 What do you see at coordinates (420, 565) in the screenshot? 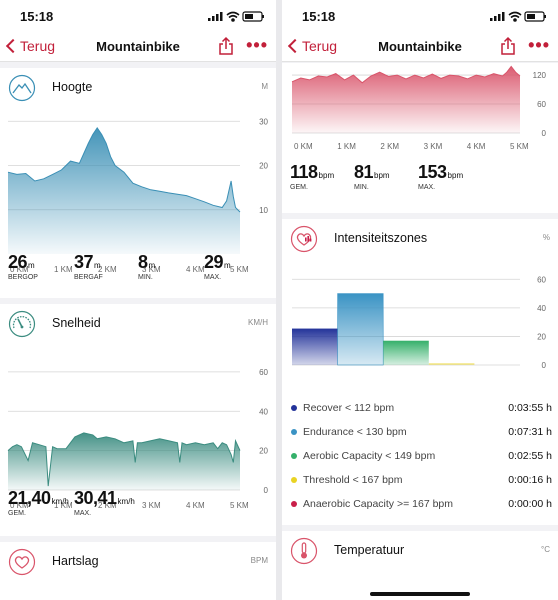
I see `temperature-card: Temperatuur °C` at bounding box center [420, 565].